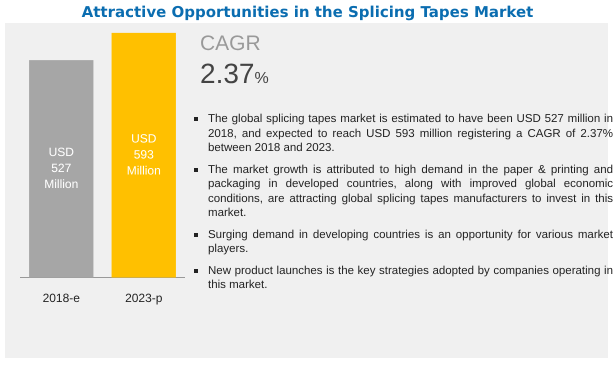 This screenshot has height=369, width=615. Describe the element at coordinates (143, 155) in the screenshot. I see `data-label: USD 593 Million` at that location.